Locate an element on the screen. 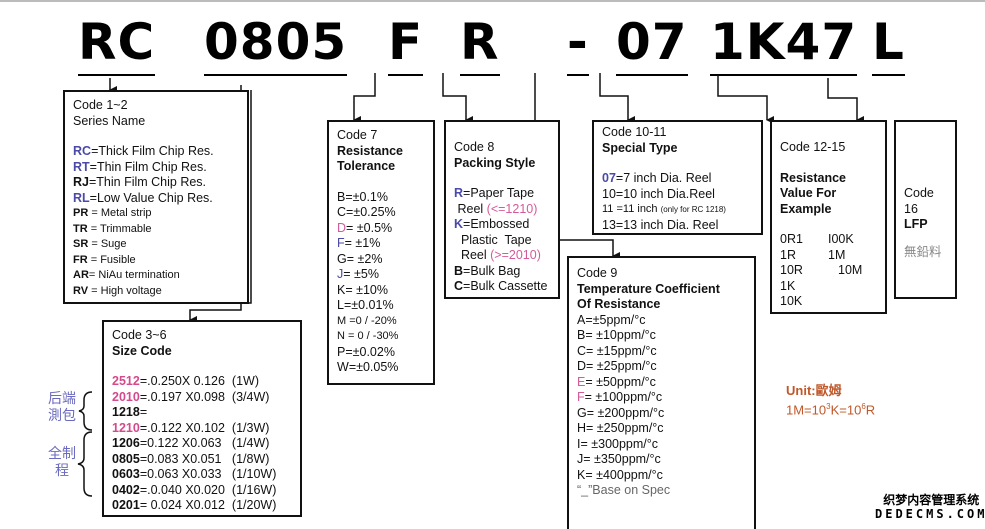 The height and width of the screenshot is (529, 985). code-resistance: 1K47 is located at coordinates (784, 45).